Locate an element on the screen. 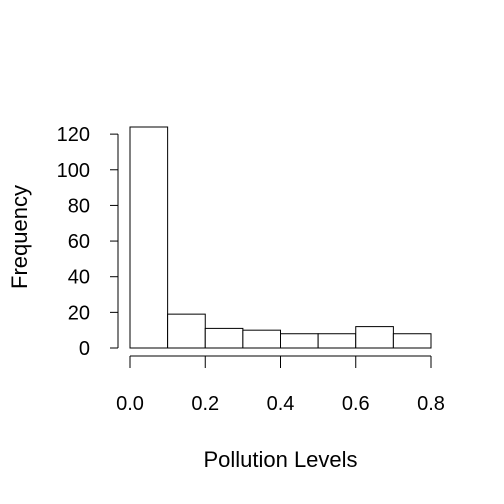 The width and height of the screenshot is (504, 504). x-tick-label: 0.8 is located at coordinates (431, 404).